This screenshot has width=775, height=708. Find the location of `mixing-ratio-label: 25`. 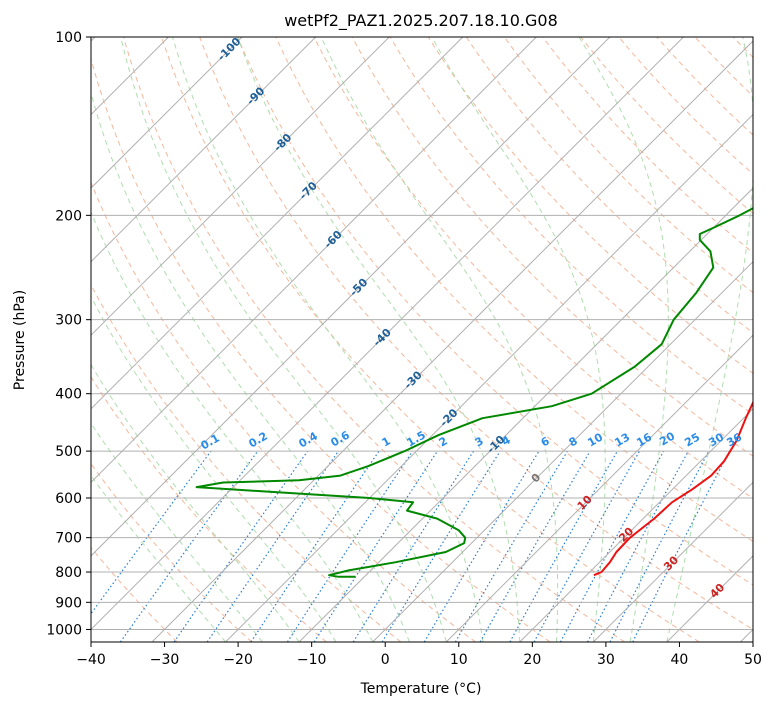

mixing-ratio-label: 25 is located at coordinates (692, 440).